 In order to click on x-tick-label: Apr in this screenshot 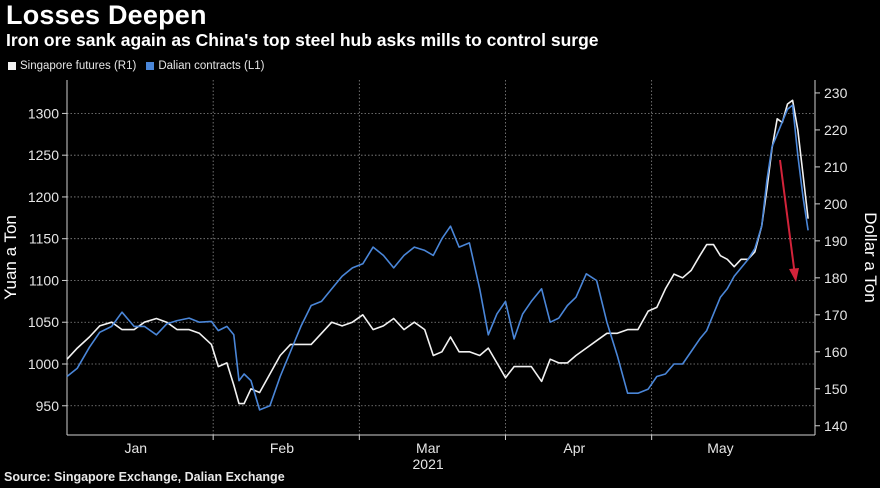, I will do `click(574, 448)`.